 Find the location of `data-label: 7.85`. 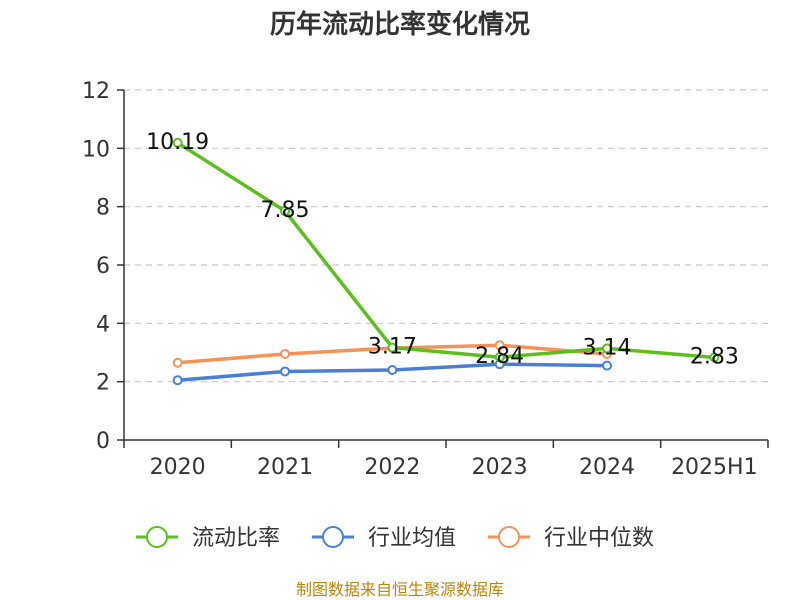

data-label: 7.85 is located at coordinates (285, 210).